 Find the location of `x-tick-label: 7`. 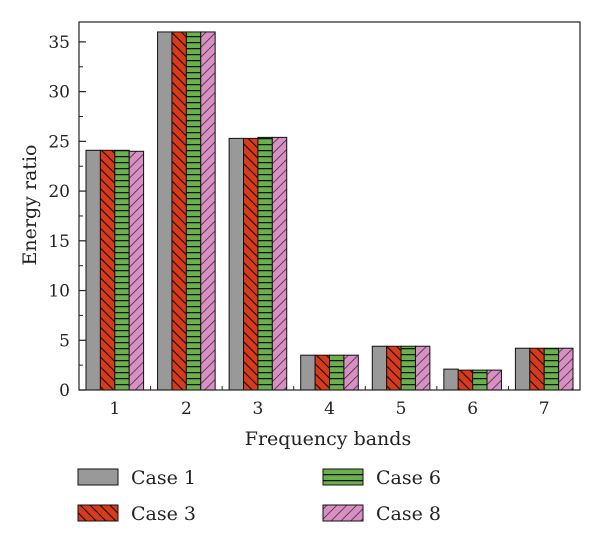

x-tick-label: 7 is located at coordinates (544, 409).